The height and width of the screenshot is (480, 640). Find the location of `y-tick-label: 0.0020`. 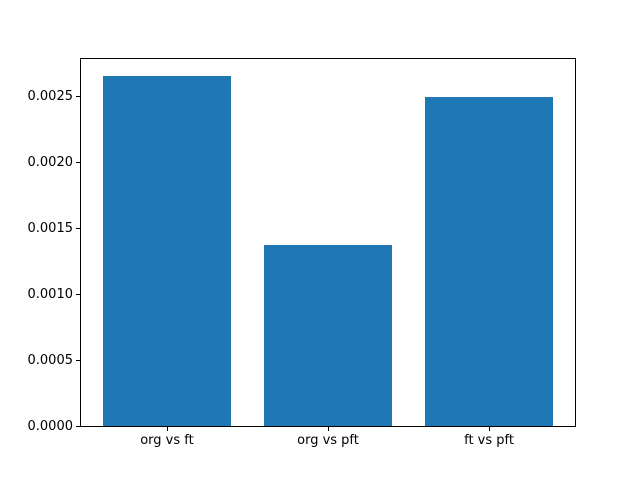

y-tick-label: 0.0020 is located at coordinates (50, 162).